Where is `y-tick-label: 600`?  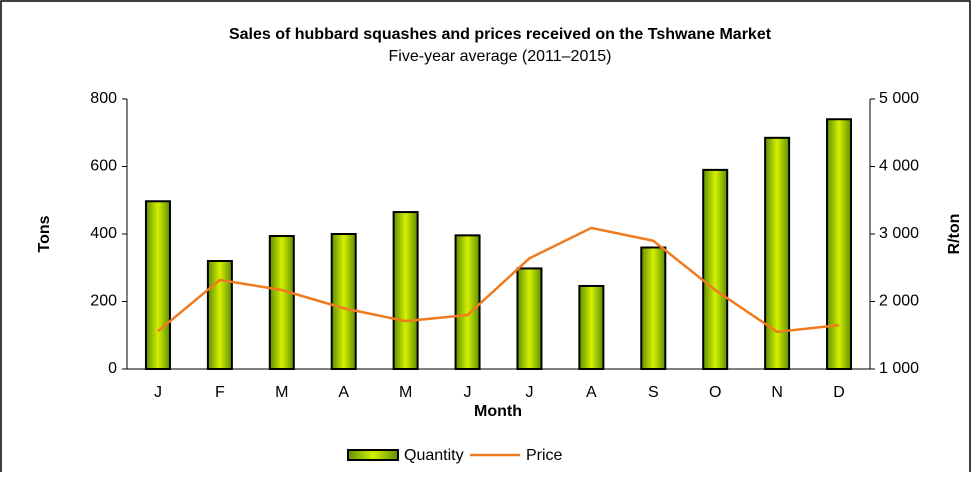 y-tick-label: 600 is located at coordinates (103, 166).